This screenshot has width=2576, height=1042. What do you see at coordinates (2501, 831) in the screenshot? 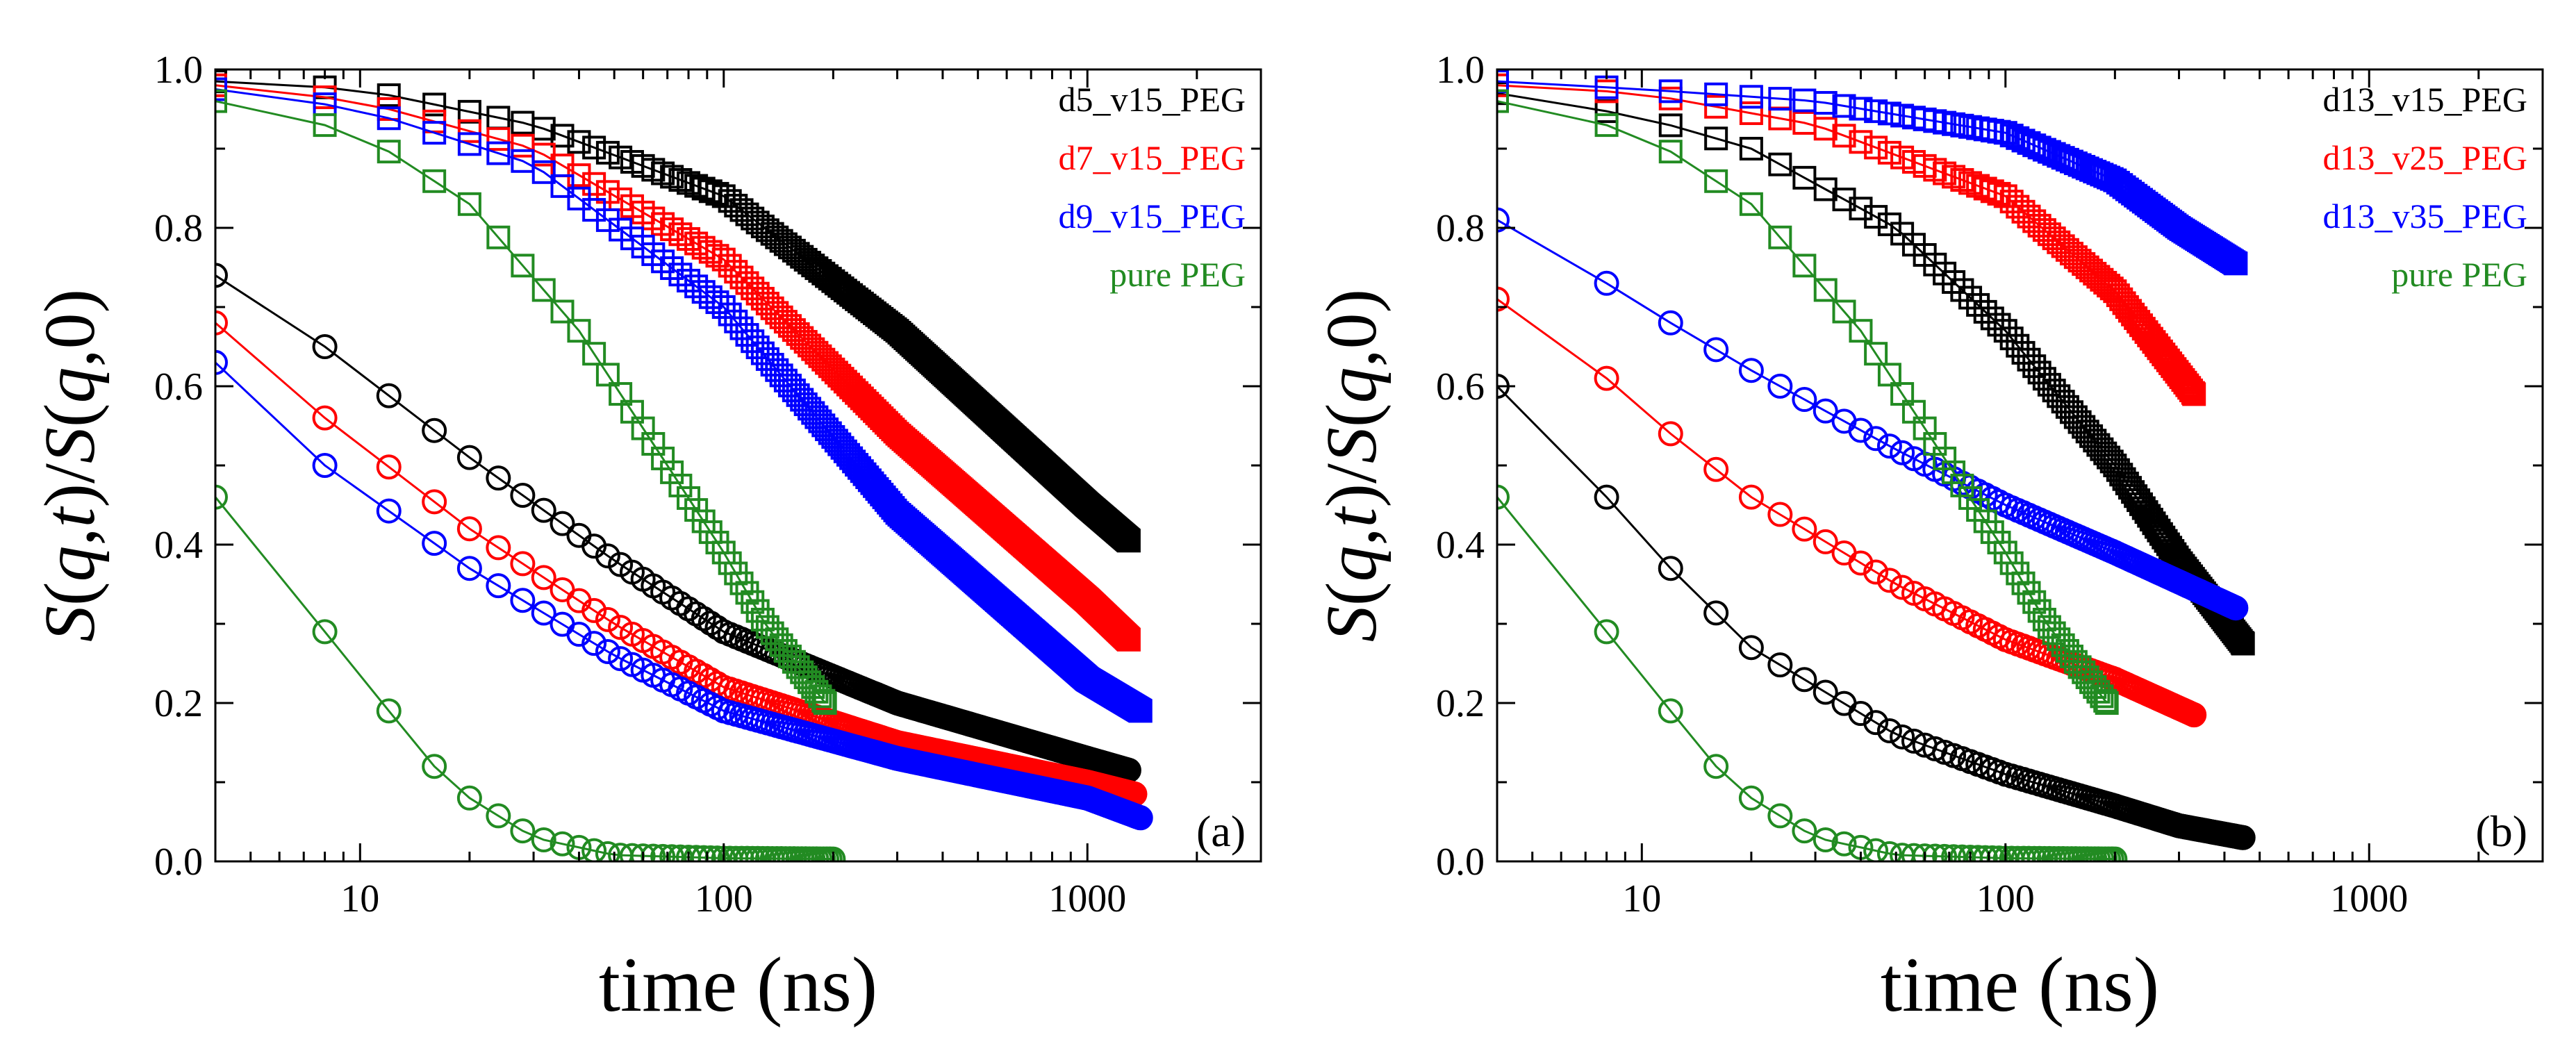
I see `panel-label: (b)` at bounding box center [2501, 831].